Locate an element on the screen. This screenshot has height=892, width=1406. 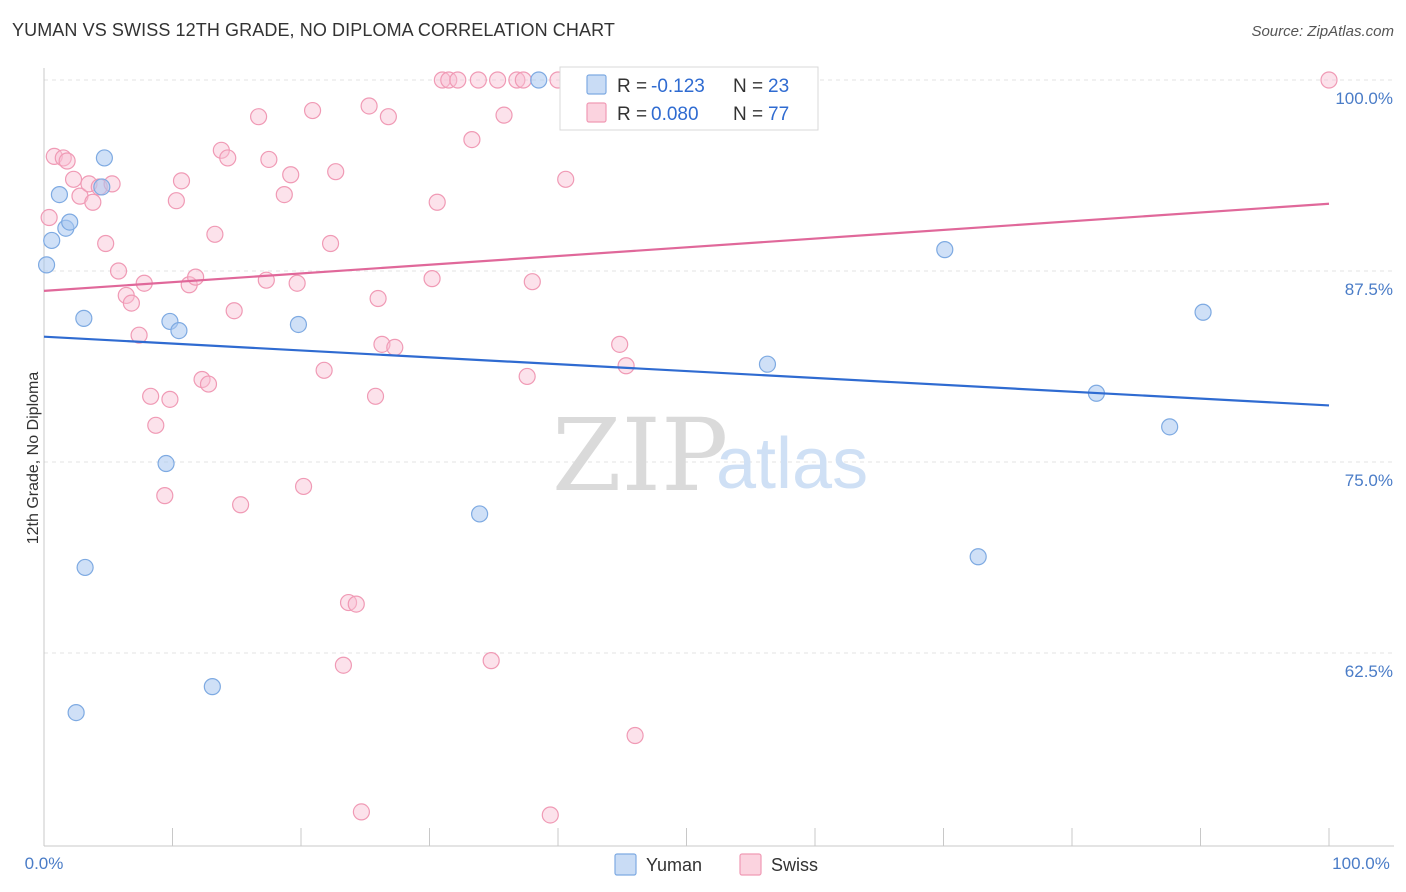
legend-r-value-yuman: -0.123 is located at coordinates (678, 86).